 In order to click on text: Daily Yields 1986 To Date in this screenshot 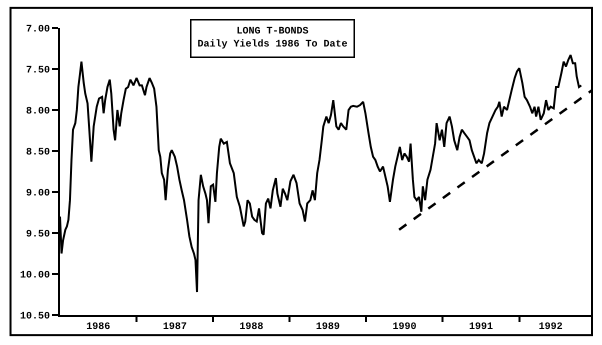, I will do `click(273, 44)`.